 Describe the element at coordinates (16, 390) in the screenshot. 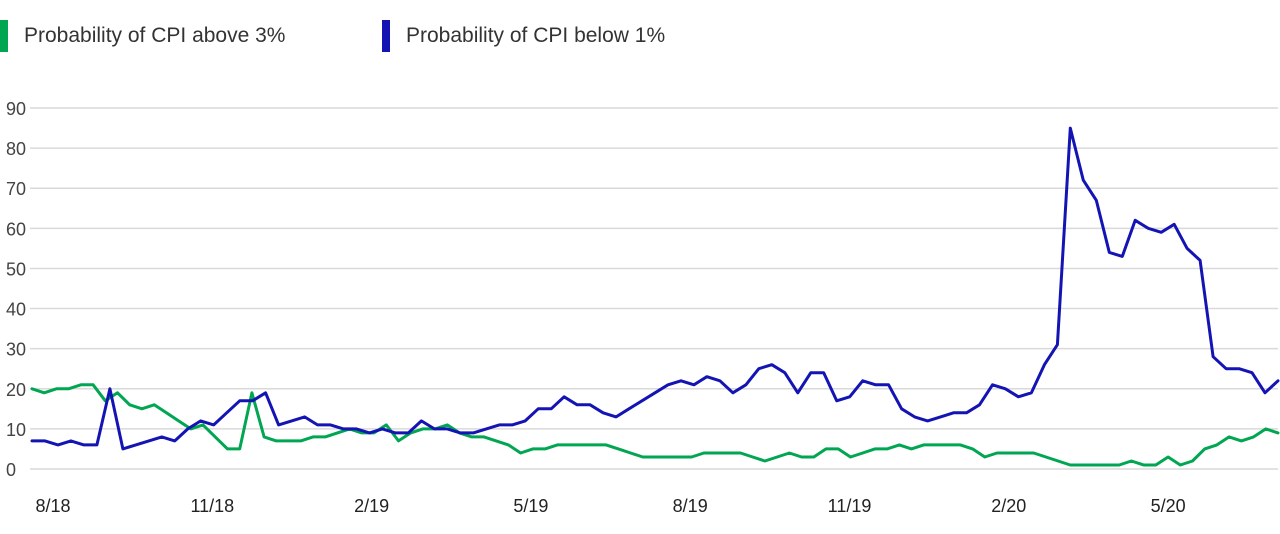

I see `y-tick-label: 20` at that location.